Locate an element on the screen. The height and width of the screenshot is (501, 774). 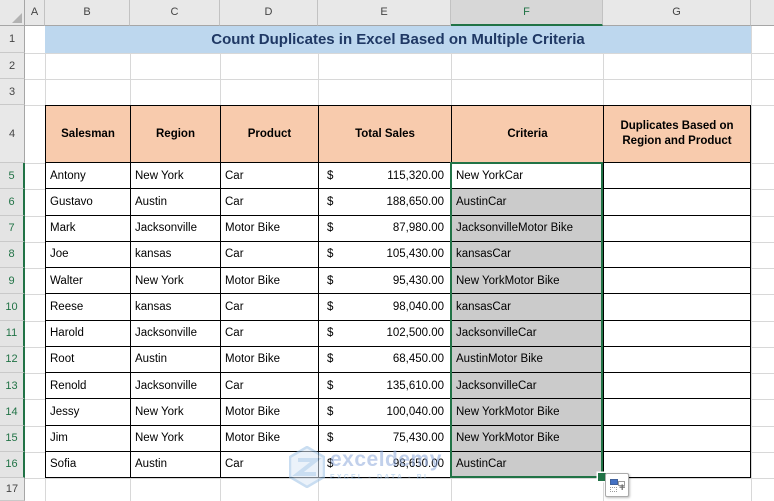
cell-D8: Car is located at coordinates (269, 254).